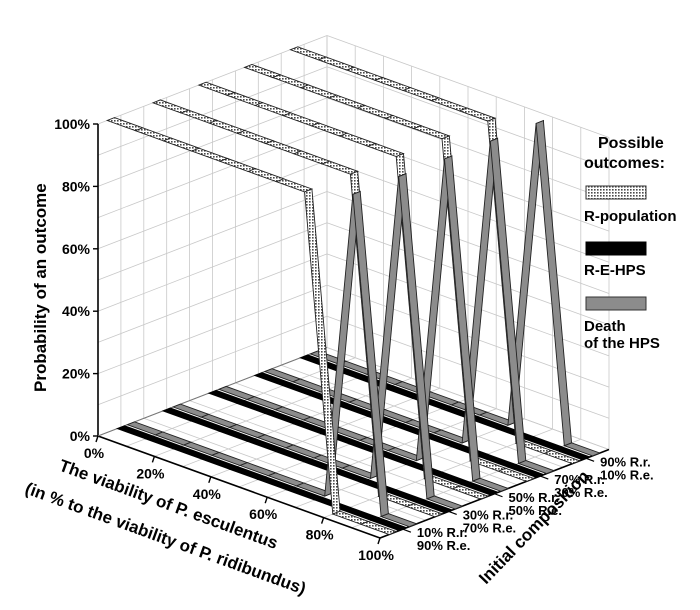 This screenshot has width=700, height=610. Describe the element at coordinates (616, 248) in the screenshot. I see `legend-swatch-r-e-hps` at that location.